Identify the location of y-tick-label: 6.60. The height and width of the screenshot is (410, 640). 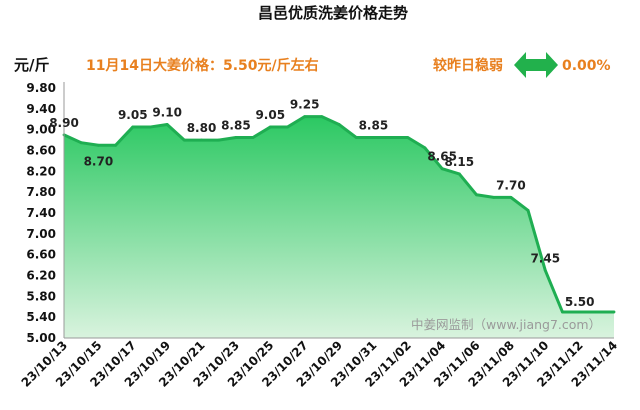
(41, 255).